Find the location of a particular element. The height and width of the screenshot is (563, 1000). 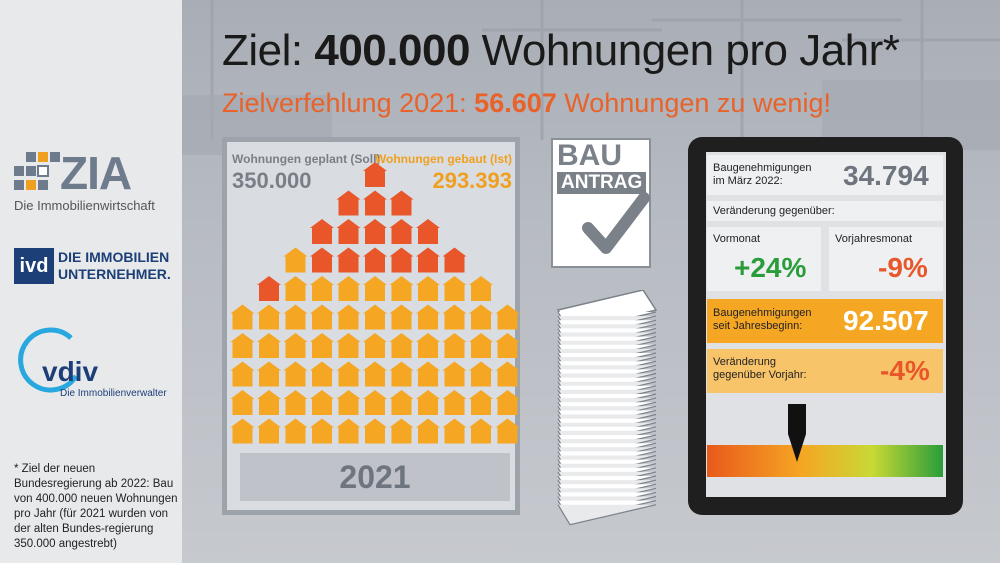

year-label: 2021 is located at coordinates (375, 477).